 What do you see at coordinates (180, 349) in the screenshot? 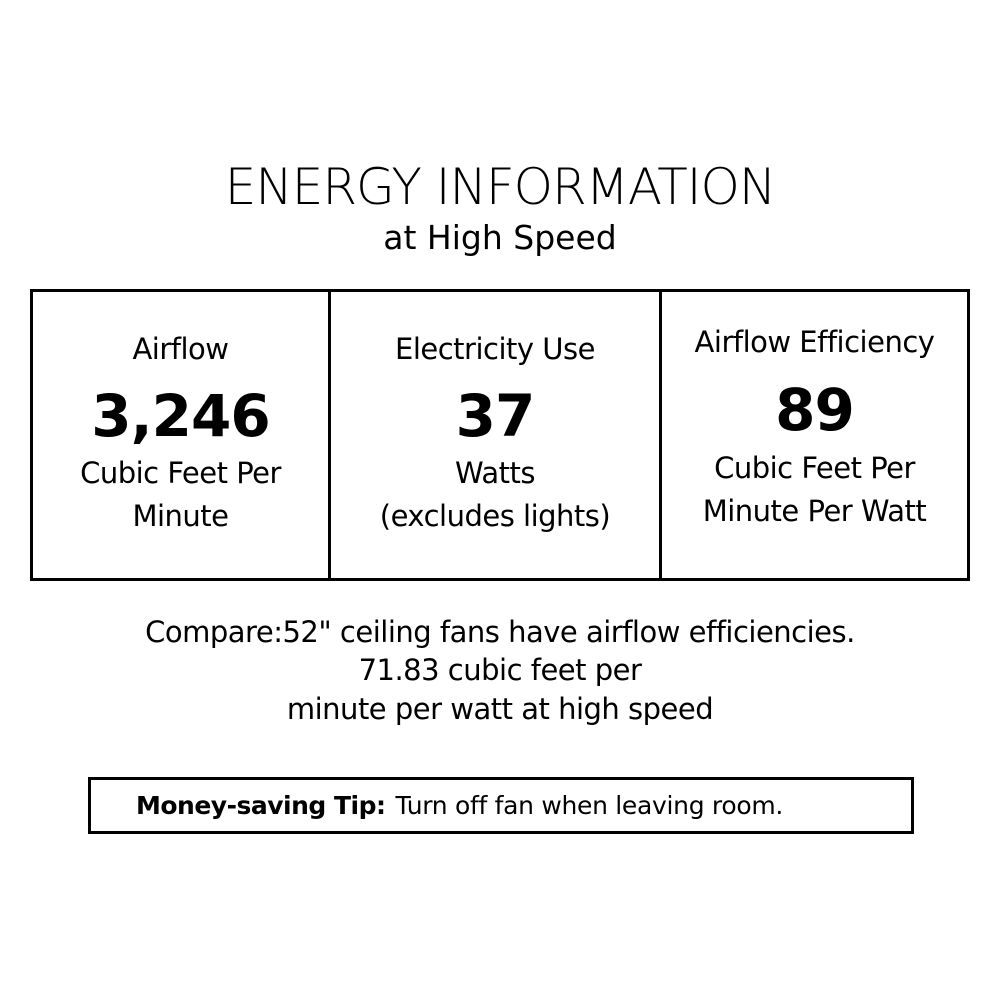
I see `cell-label: Airflow` at bounding box center [180, 349].